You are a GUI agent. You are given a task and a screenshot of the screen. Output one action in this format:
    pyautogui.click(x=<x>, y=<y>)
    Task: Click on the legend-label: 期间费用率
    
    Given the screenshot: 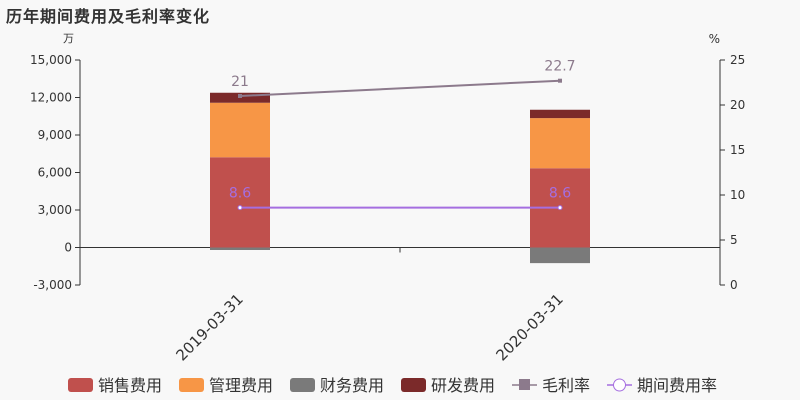 What is the action you would take?
    pyautogui.click(x=677, y=385)
    